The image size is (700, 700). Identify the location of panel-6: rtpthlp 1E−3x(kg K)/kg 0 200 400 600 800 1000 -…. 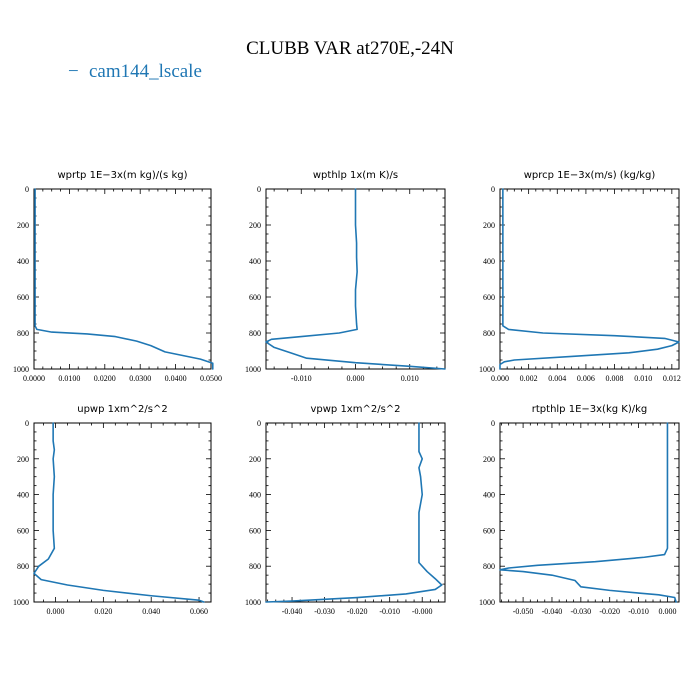
(579, 510).